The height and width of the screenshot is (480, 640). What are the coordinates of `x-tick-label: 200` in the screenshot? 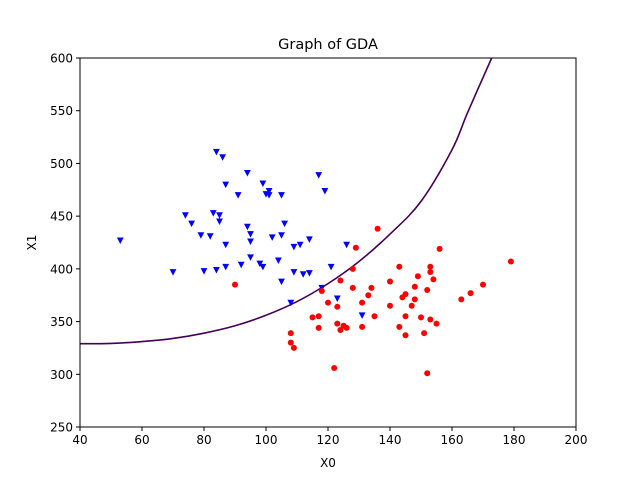 It's located at (576, 440).